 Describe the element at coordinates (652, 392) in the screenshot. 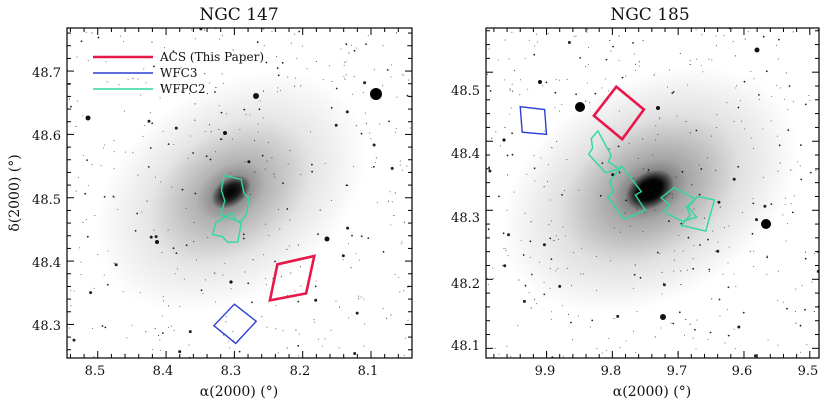

I see `x-axis-label: α(2000) (°)` at that location.